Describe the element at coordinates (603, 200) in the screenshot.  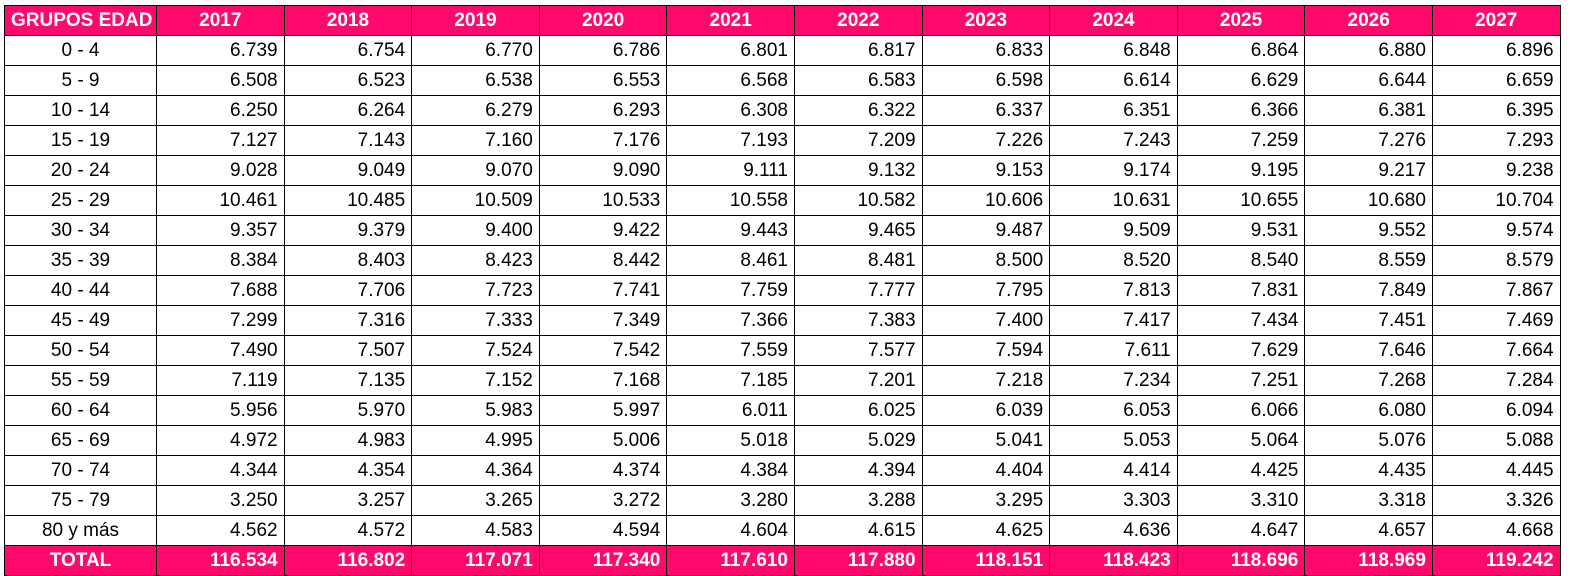
I see `value-cell: 10.533` at that location.